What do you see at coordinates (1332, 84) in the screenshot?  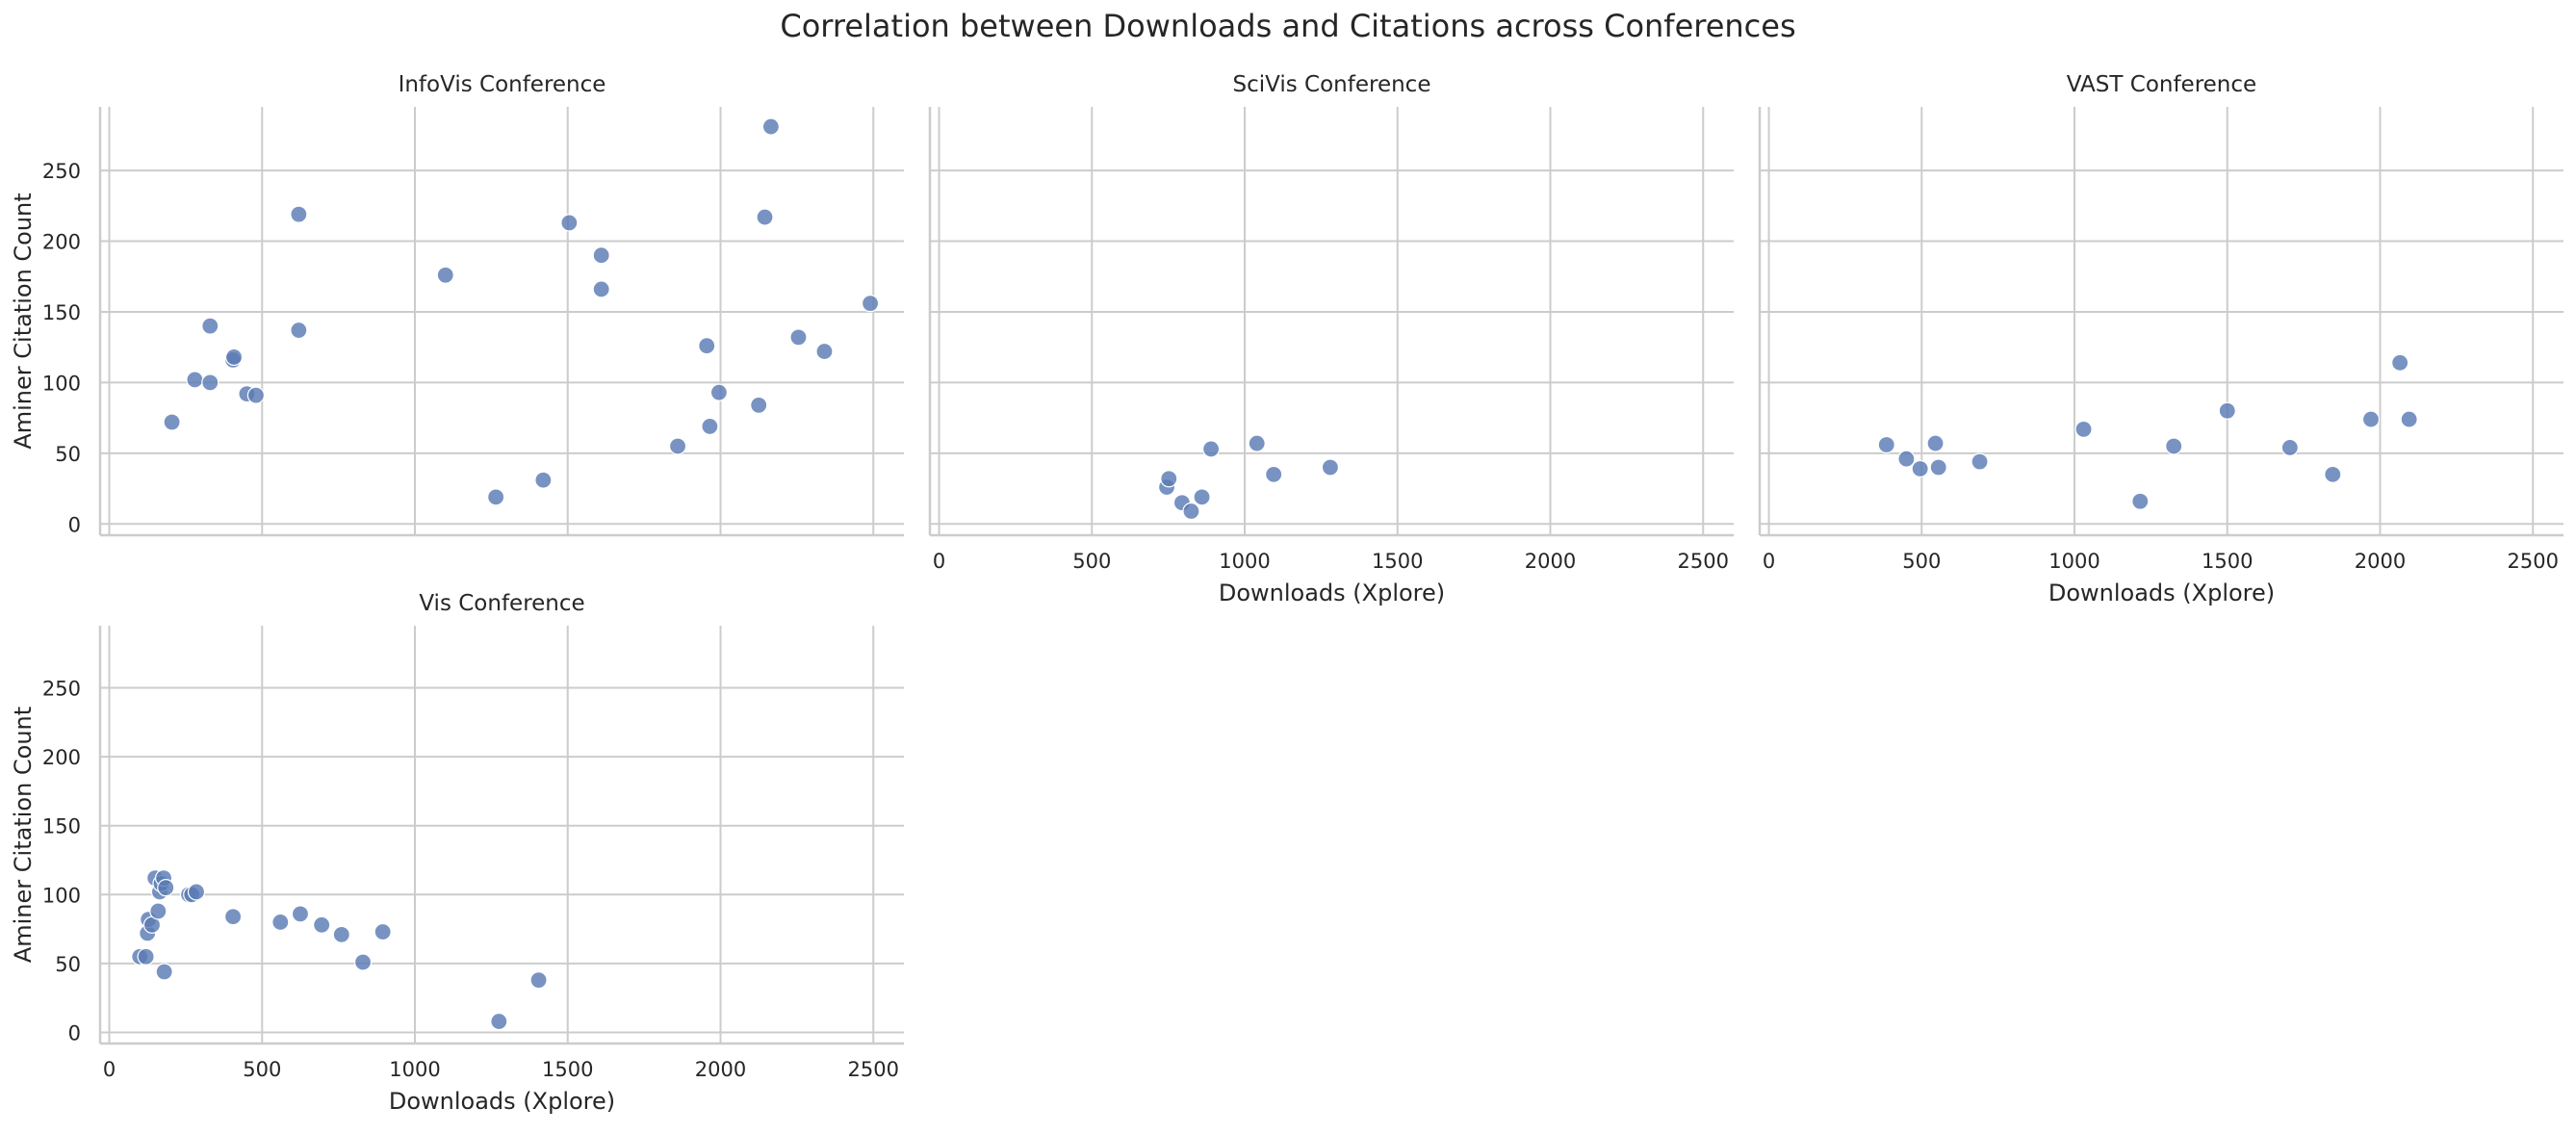 I see `panel-title: SciVis Conference` at bounding box center [1332, 84].